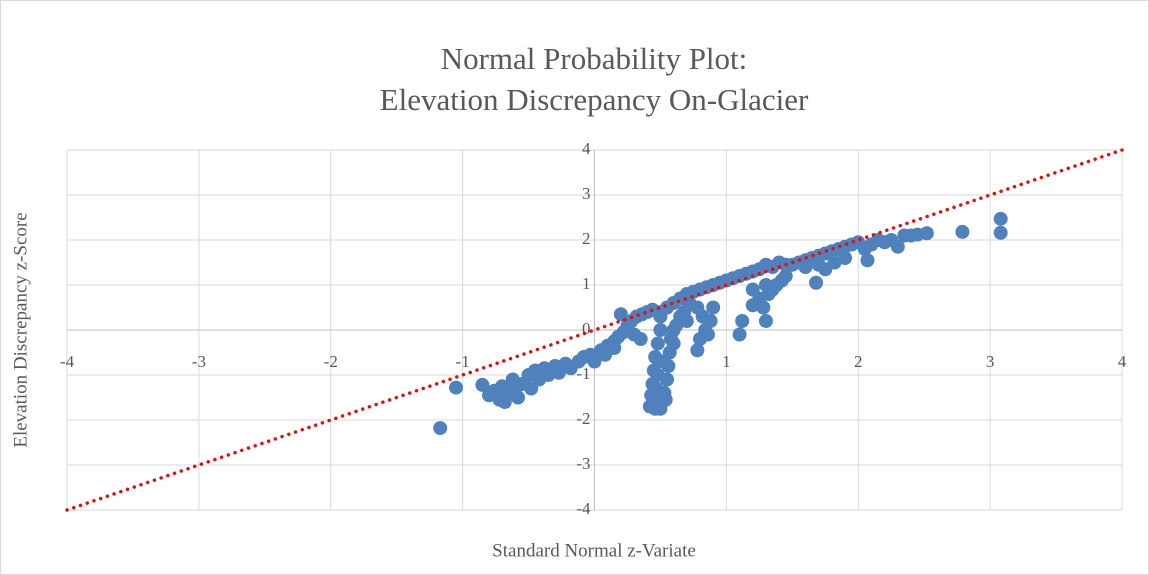 This screenshot has width=1149, height=575. I want to click on y-tick-label: 4, so click(586, 148).